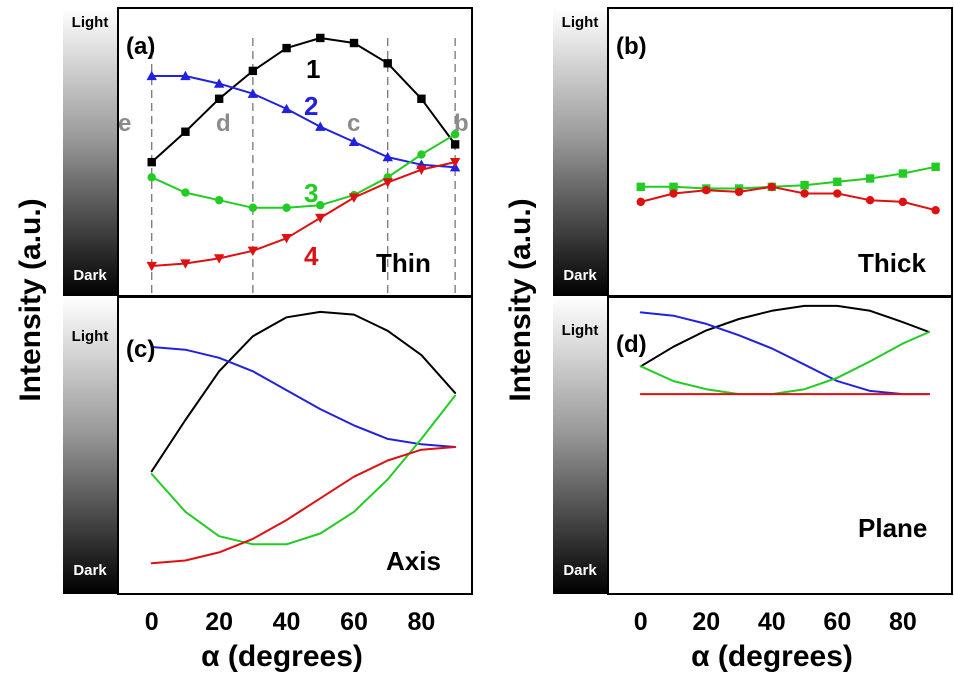 This screenshot has height=680, width=954. Describe the element at coordinates (520, 299) in the screenshot. I see `y-axis-label-right: Intensity (a.u.)` at that location.